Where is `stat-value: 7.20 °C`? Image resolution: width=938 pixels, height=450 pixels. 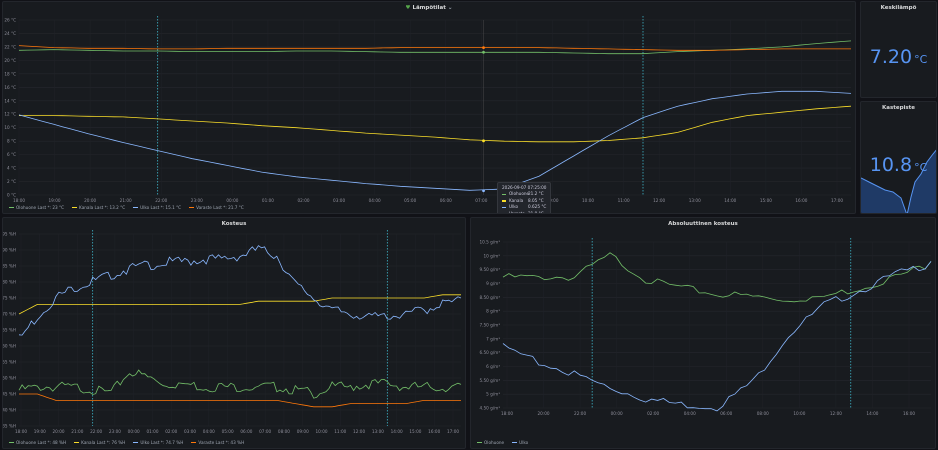
stat-value: 7.20 °C is located at coordinates (898, 57).